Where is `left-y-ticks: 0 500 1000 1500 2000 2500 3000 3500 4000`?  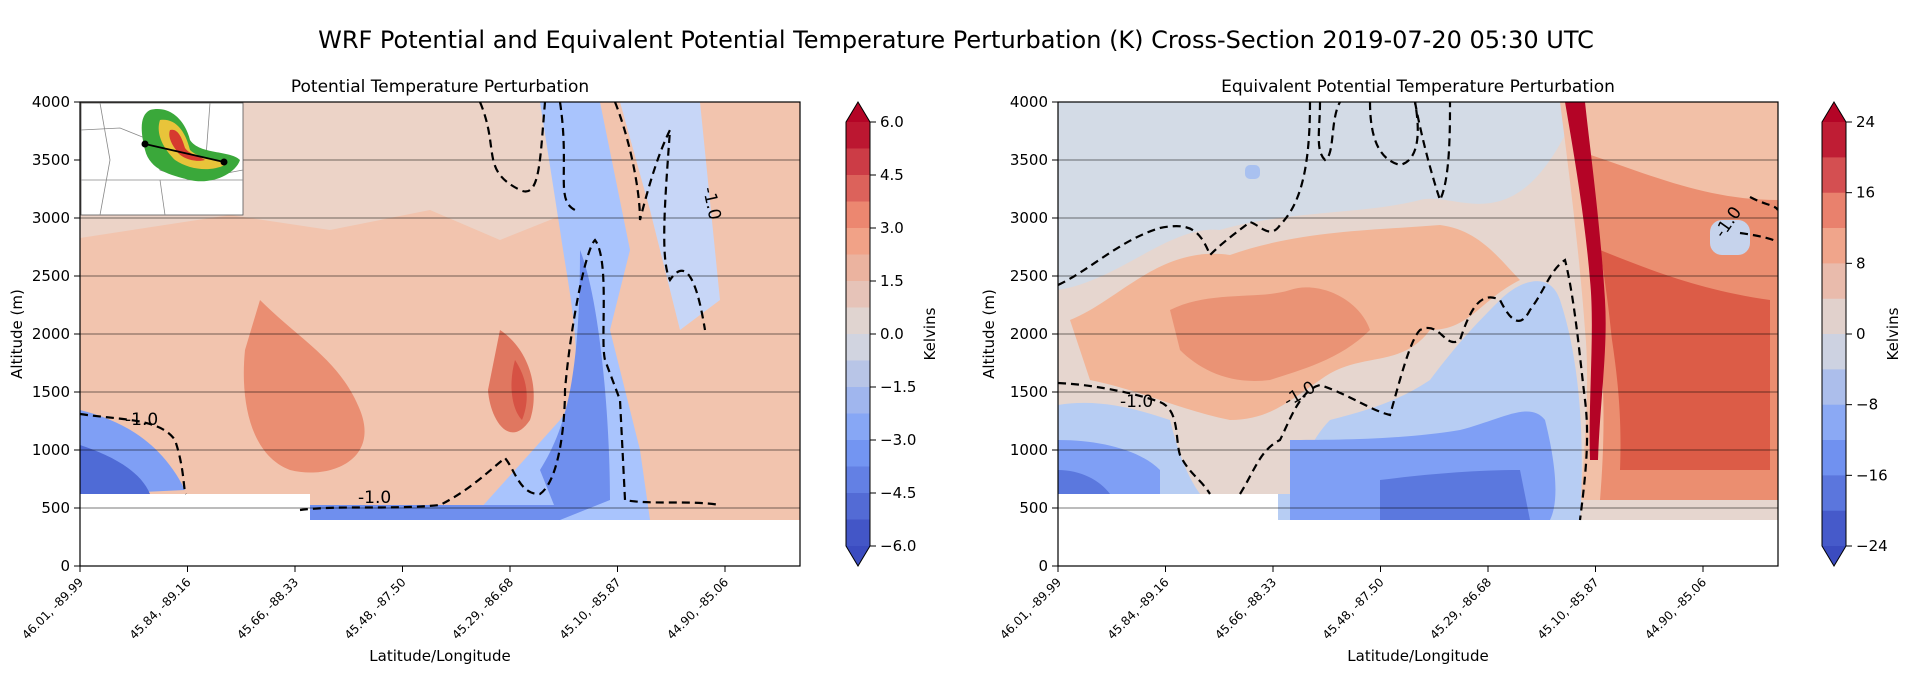 left-y-ticks: 0 500 1000 1500 2000 2500 3000 3500 4000 is located at coordinates (56, 334).